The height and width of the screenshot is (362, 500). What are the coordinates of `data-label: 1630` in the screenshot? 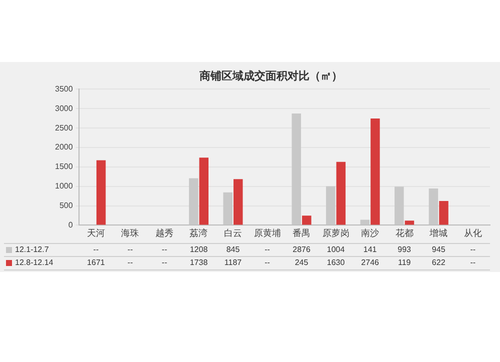 It's located at (336, 263).